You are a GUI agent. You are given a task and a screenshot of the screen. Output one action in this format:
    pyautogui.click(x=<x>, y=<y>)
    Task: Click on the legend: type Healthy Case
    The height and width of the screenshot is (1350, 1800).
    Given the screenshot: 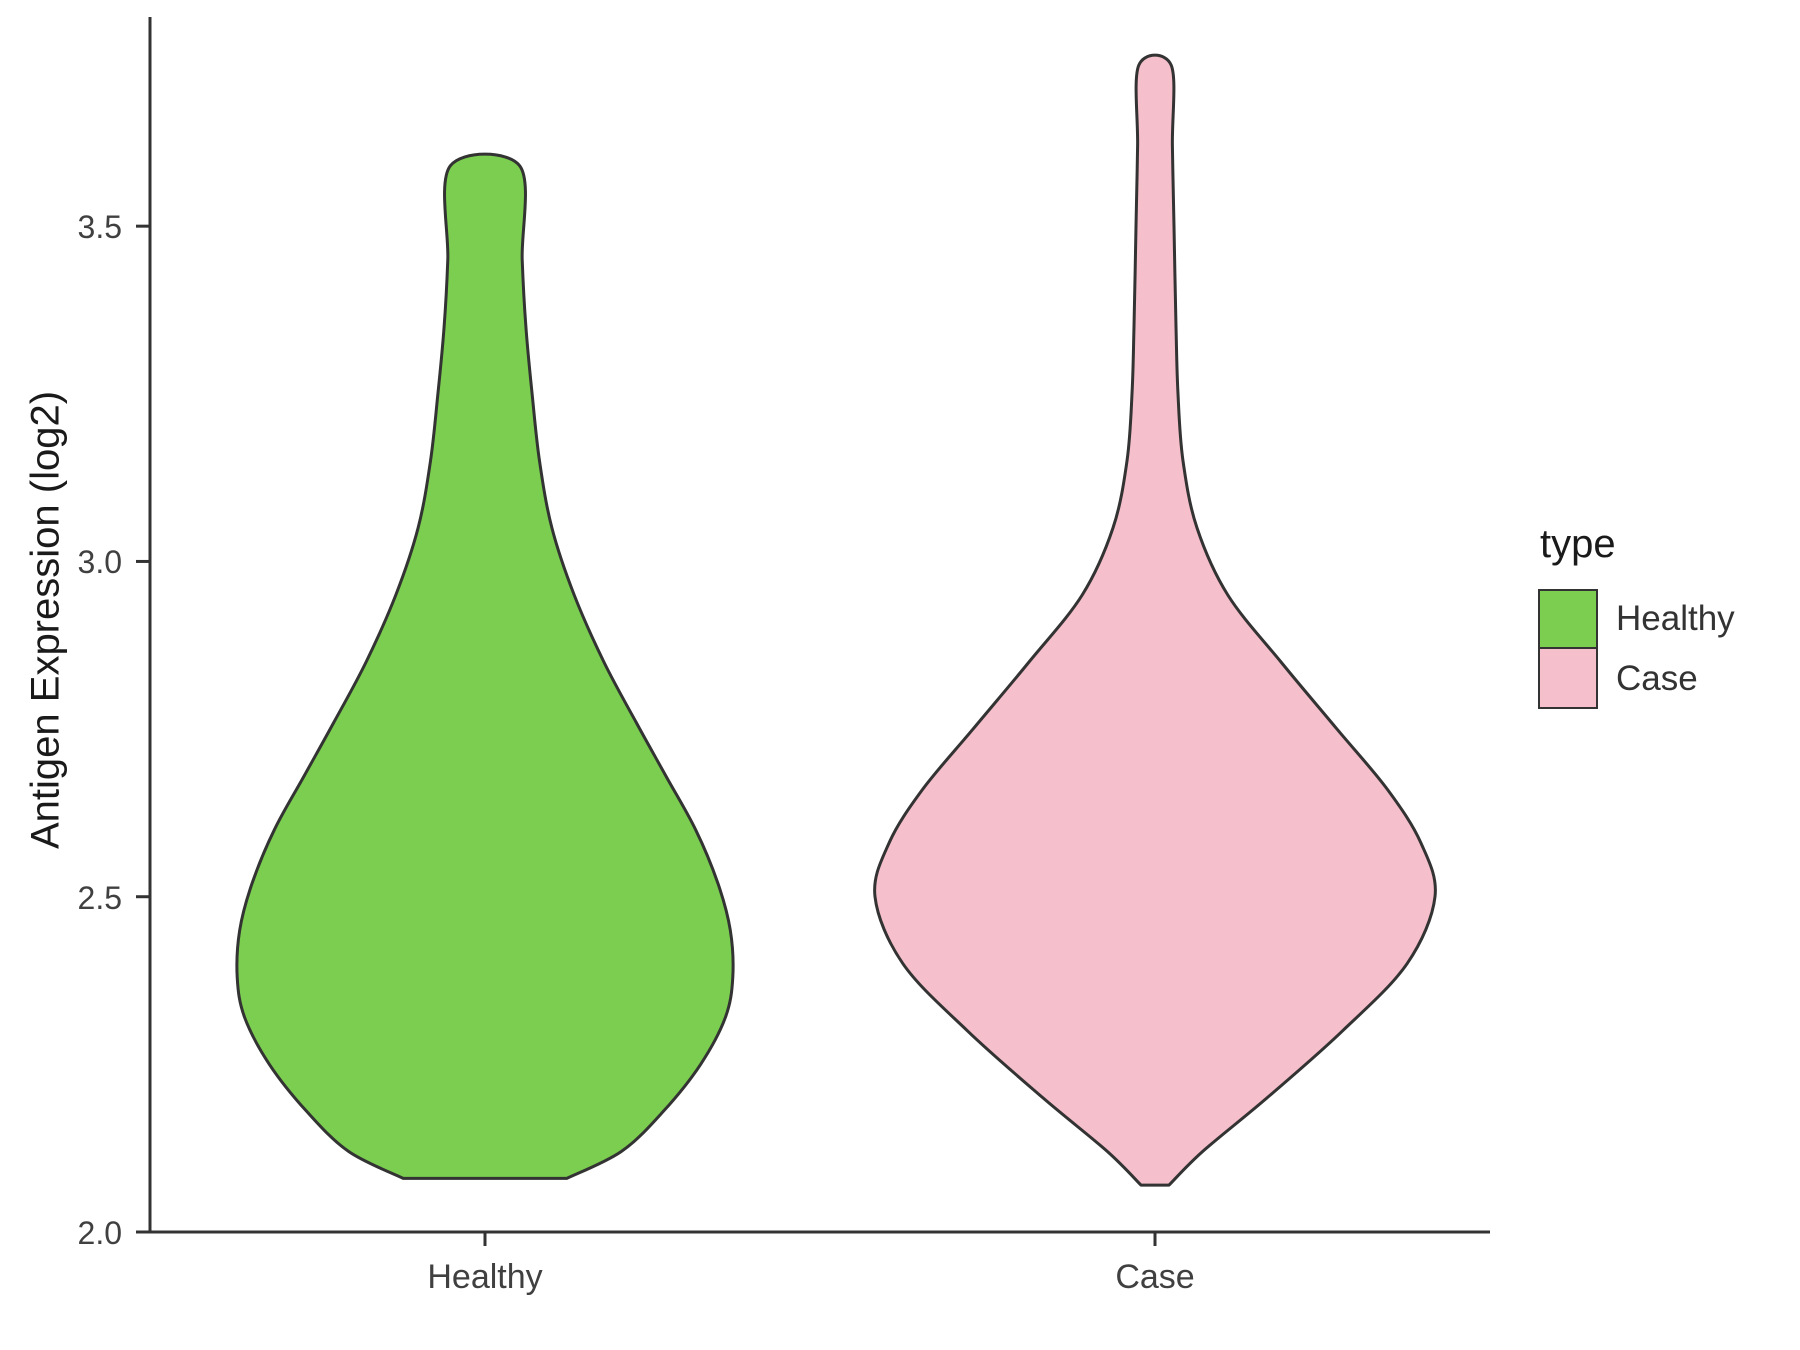 What is the action you would take?
    pyautogui.click(x=1636, y=615)
    